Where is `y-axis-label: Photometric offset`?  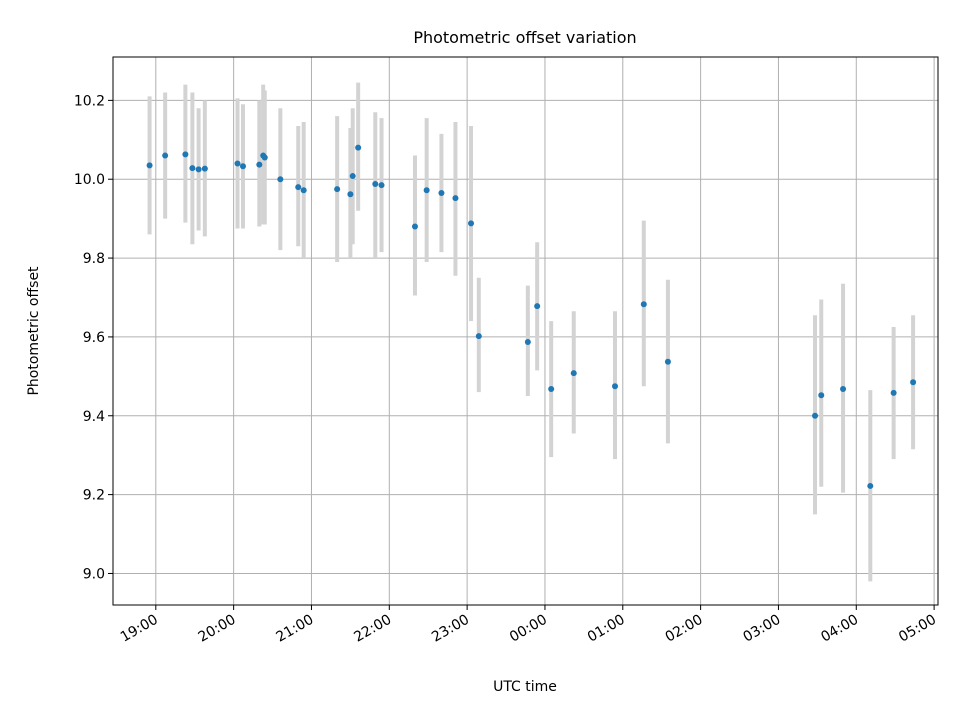 y-axis-label: Photometric offset is located at coordinates (34, 331).